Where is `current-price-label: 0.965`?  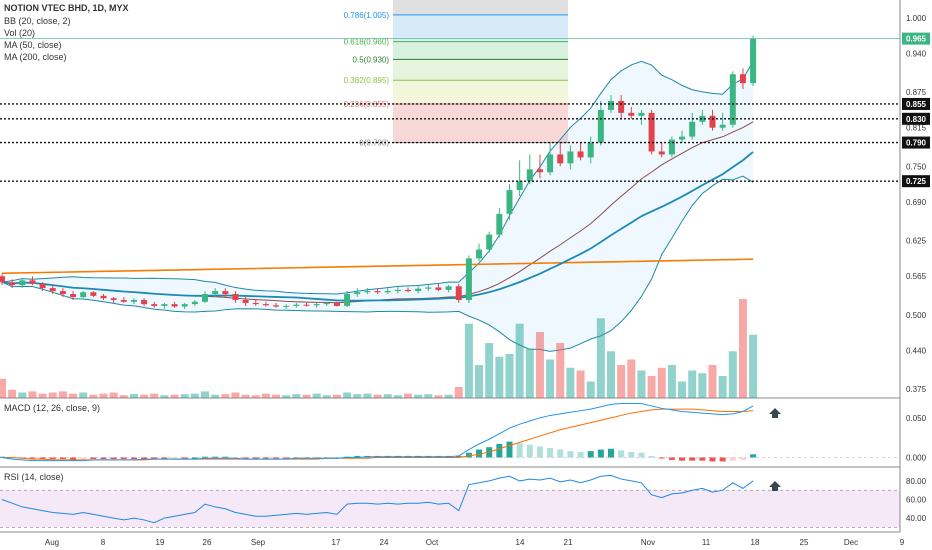 current-price-label: 0.965 is located at coordinates (916, 39).